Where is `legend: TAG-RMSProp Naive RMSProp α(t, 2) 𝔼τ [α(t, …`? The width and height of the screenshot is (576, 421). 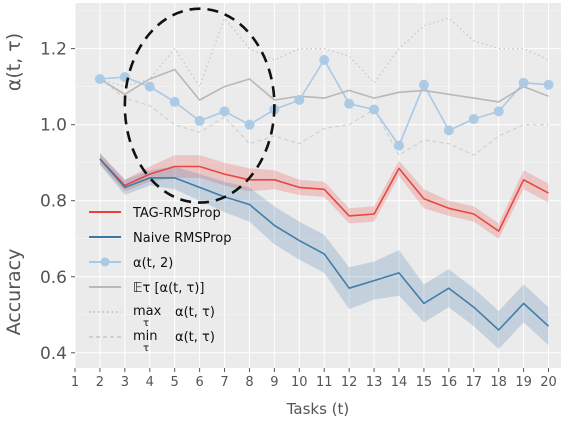
legend: TAG-RMSProp Naive RMSProp α(t, 2) 𝔼τ [α(t, … is located at coordinates (160, 280).